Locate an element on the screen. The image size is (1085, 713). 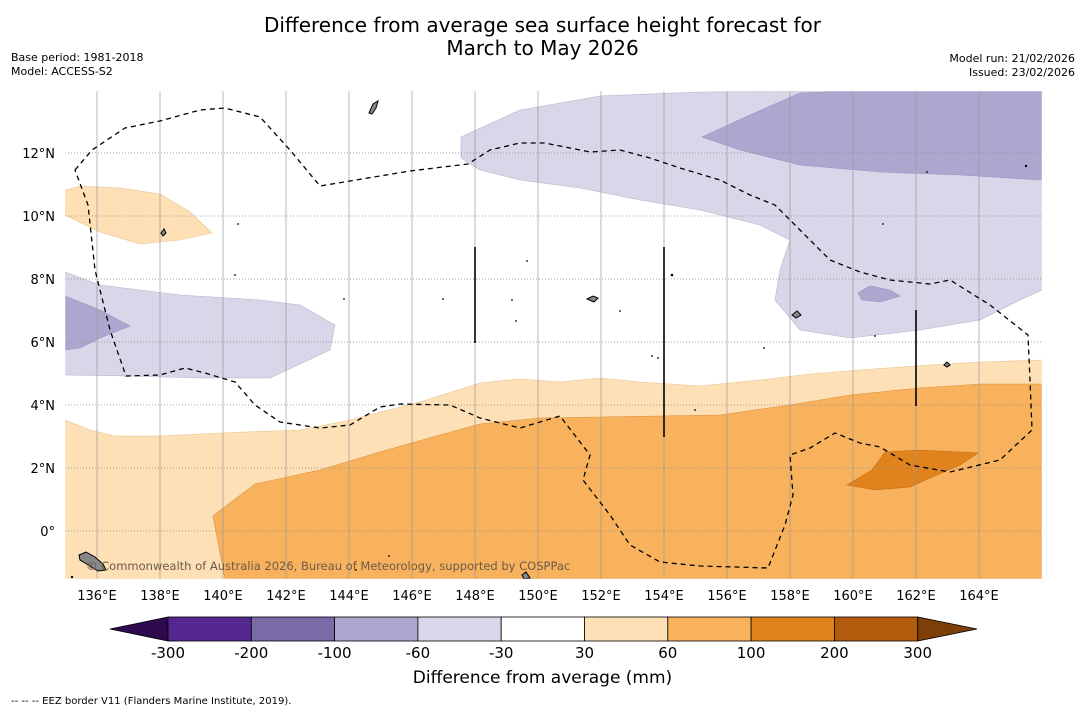
island-chuuk is located at coordinates (592, 299).